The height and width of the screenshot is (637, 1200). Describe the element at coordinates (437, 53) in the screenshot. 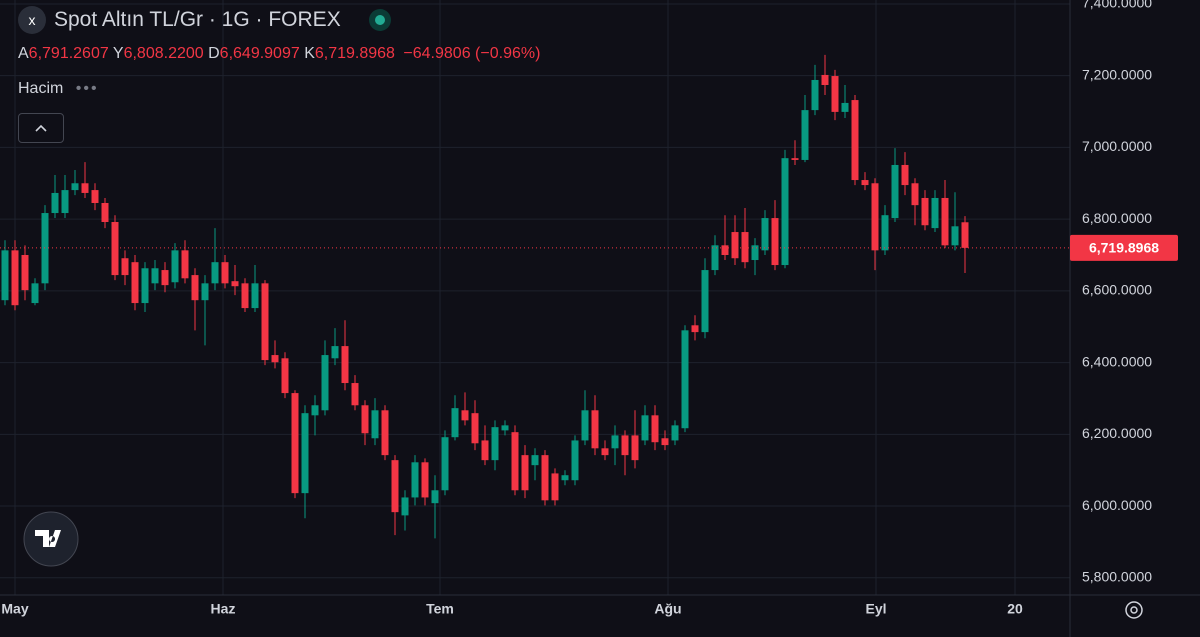

I see `change: −64.9806` at that location.